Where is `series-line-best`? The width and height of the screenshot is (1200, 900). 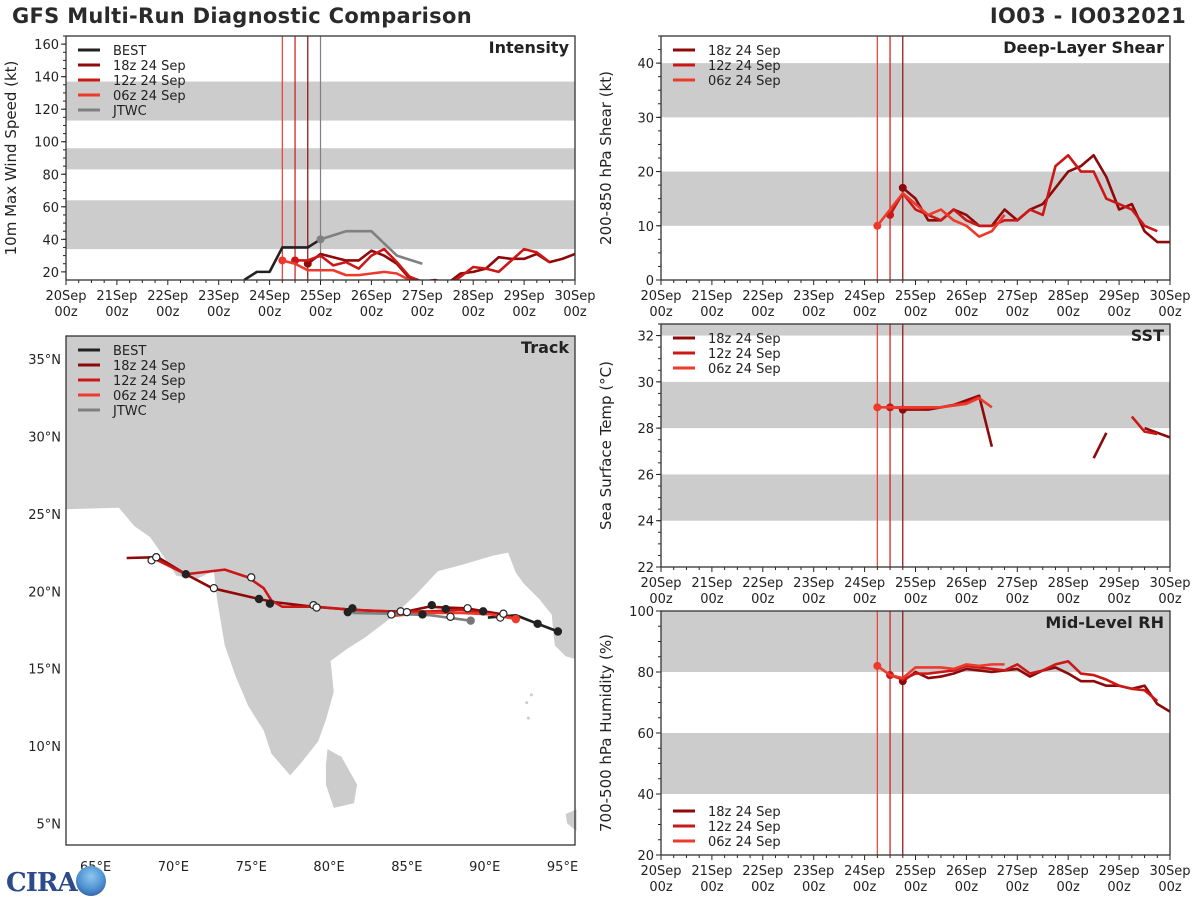
series-line-best is located at coordinates (282, 259).